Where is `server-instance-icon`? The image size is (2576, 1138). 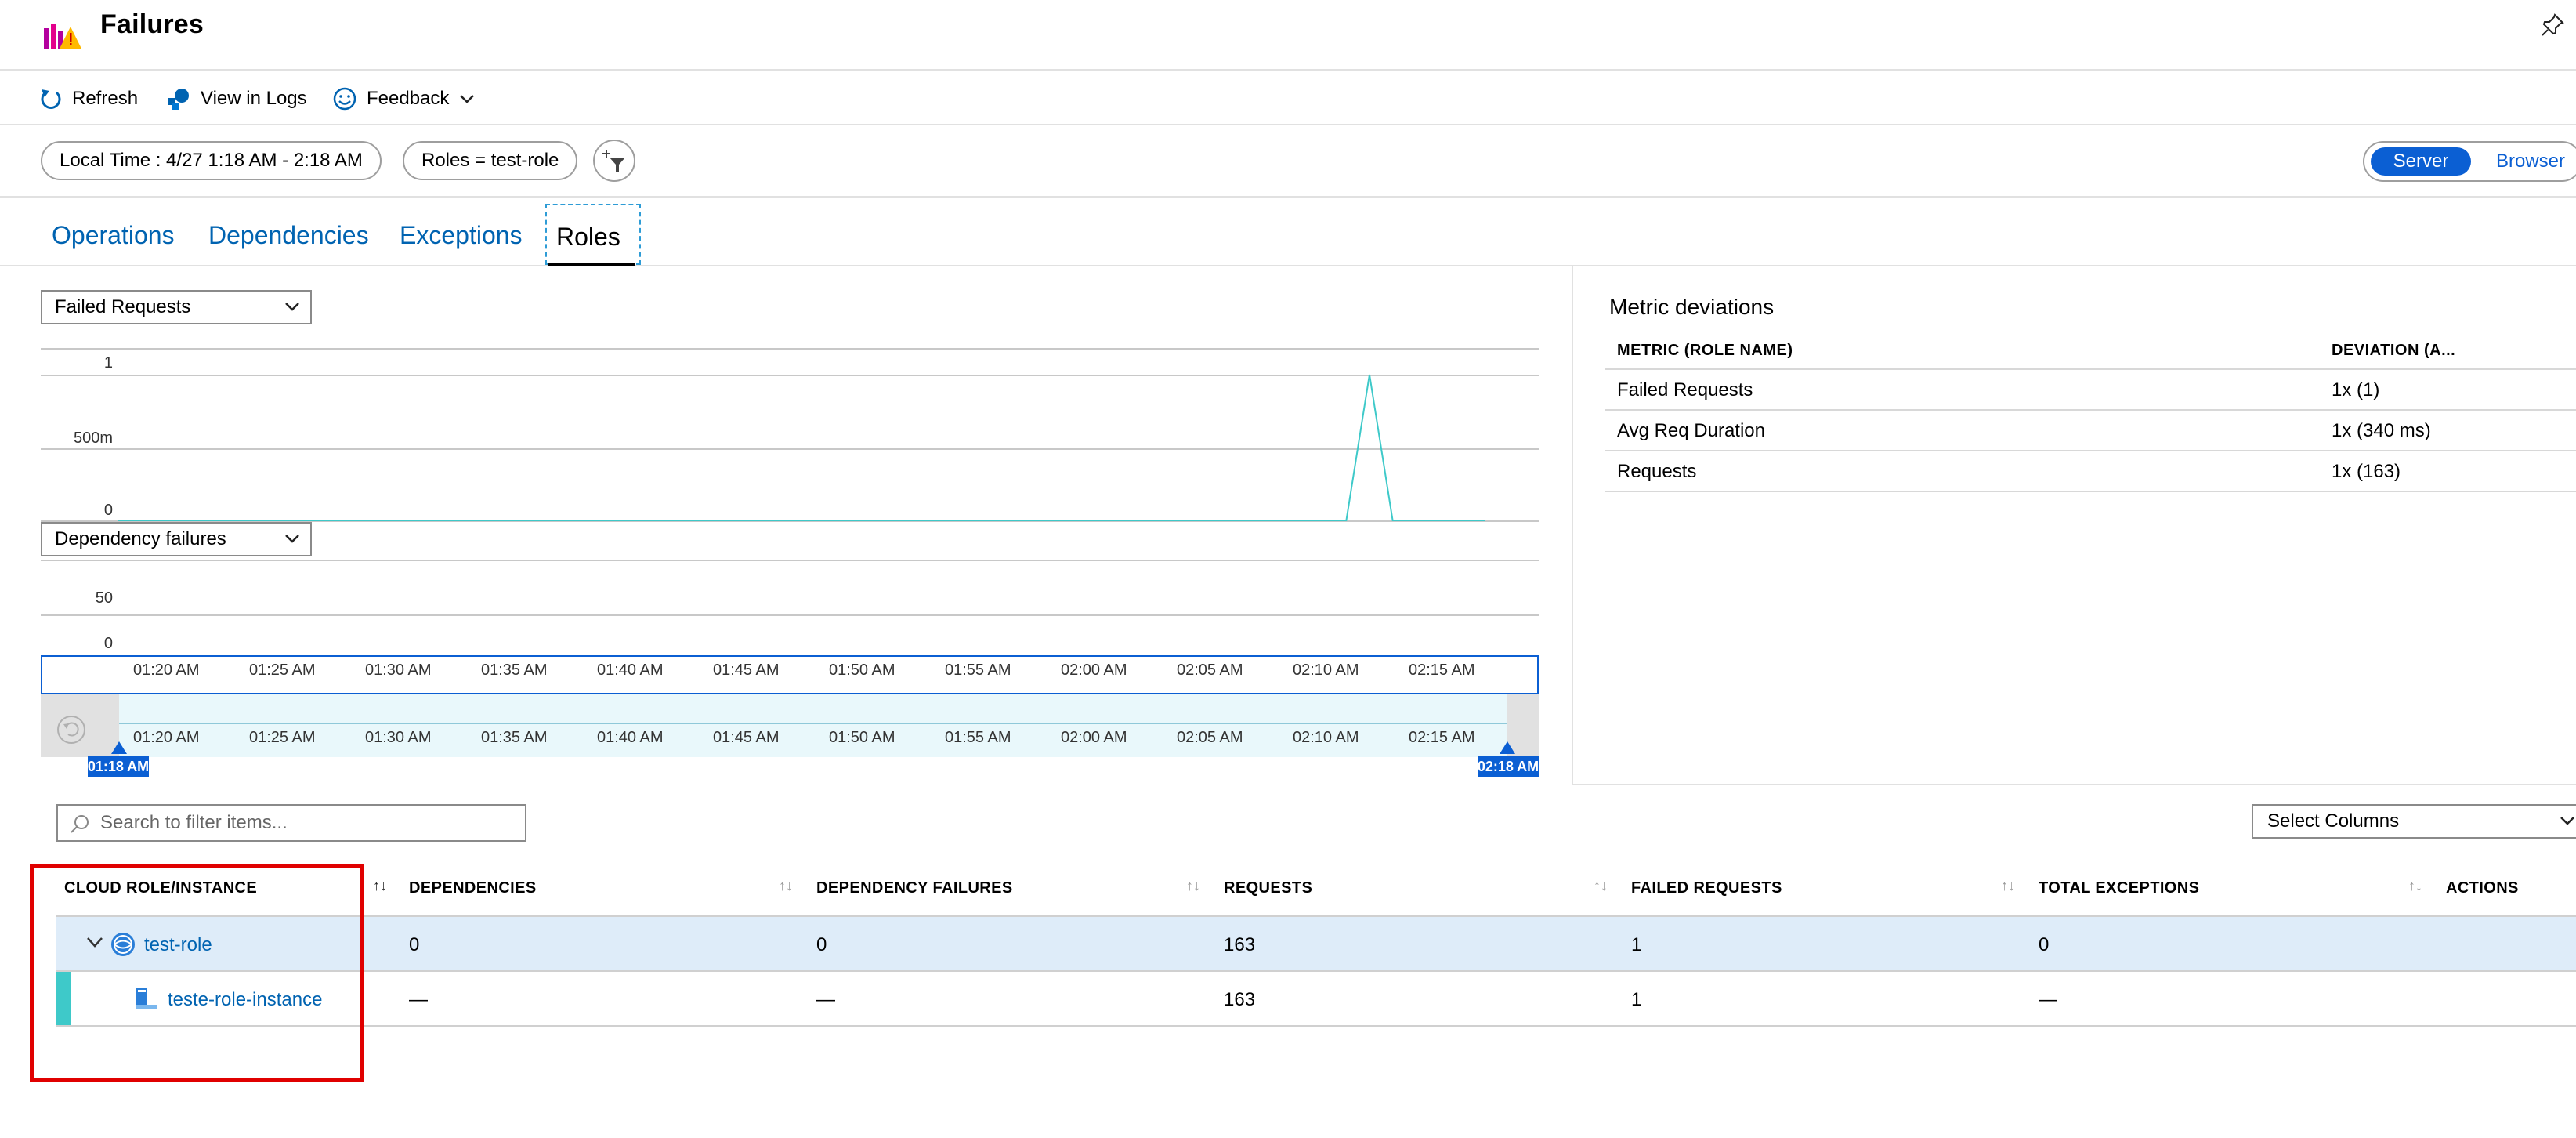
server-instance-icon is located at coordinates (146, 998).